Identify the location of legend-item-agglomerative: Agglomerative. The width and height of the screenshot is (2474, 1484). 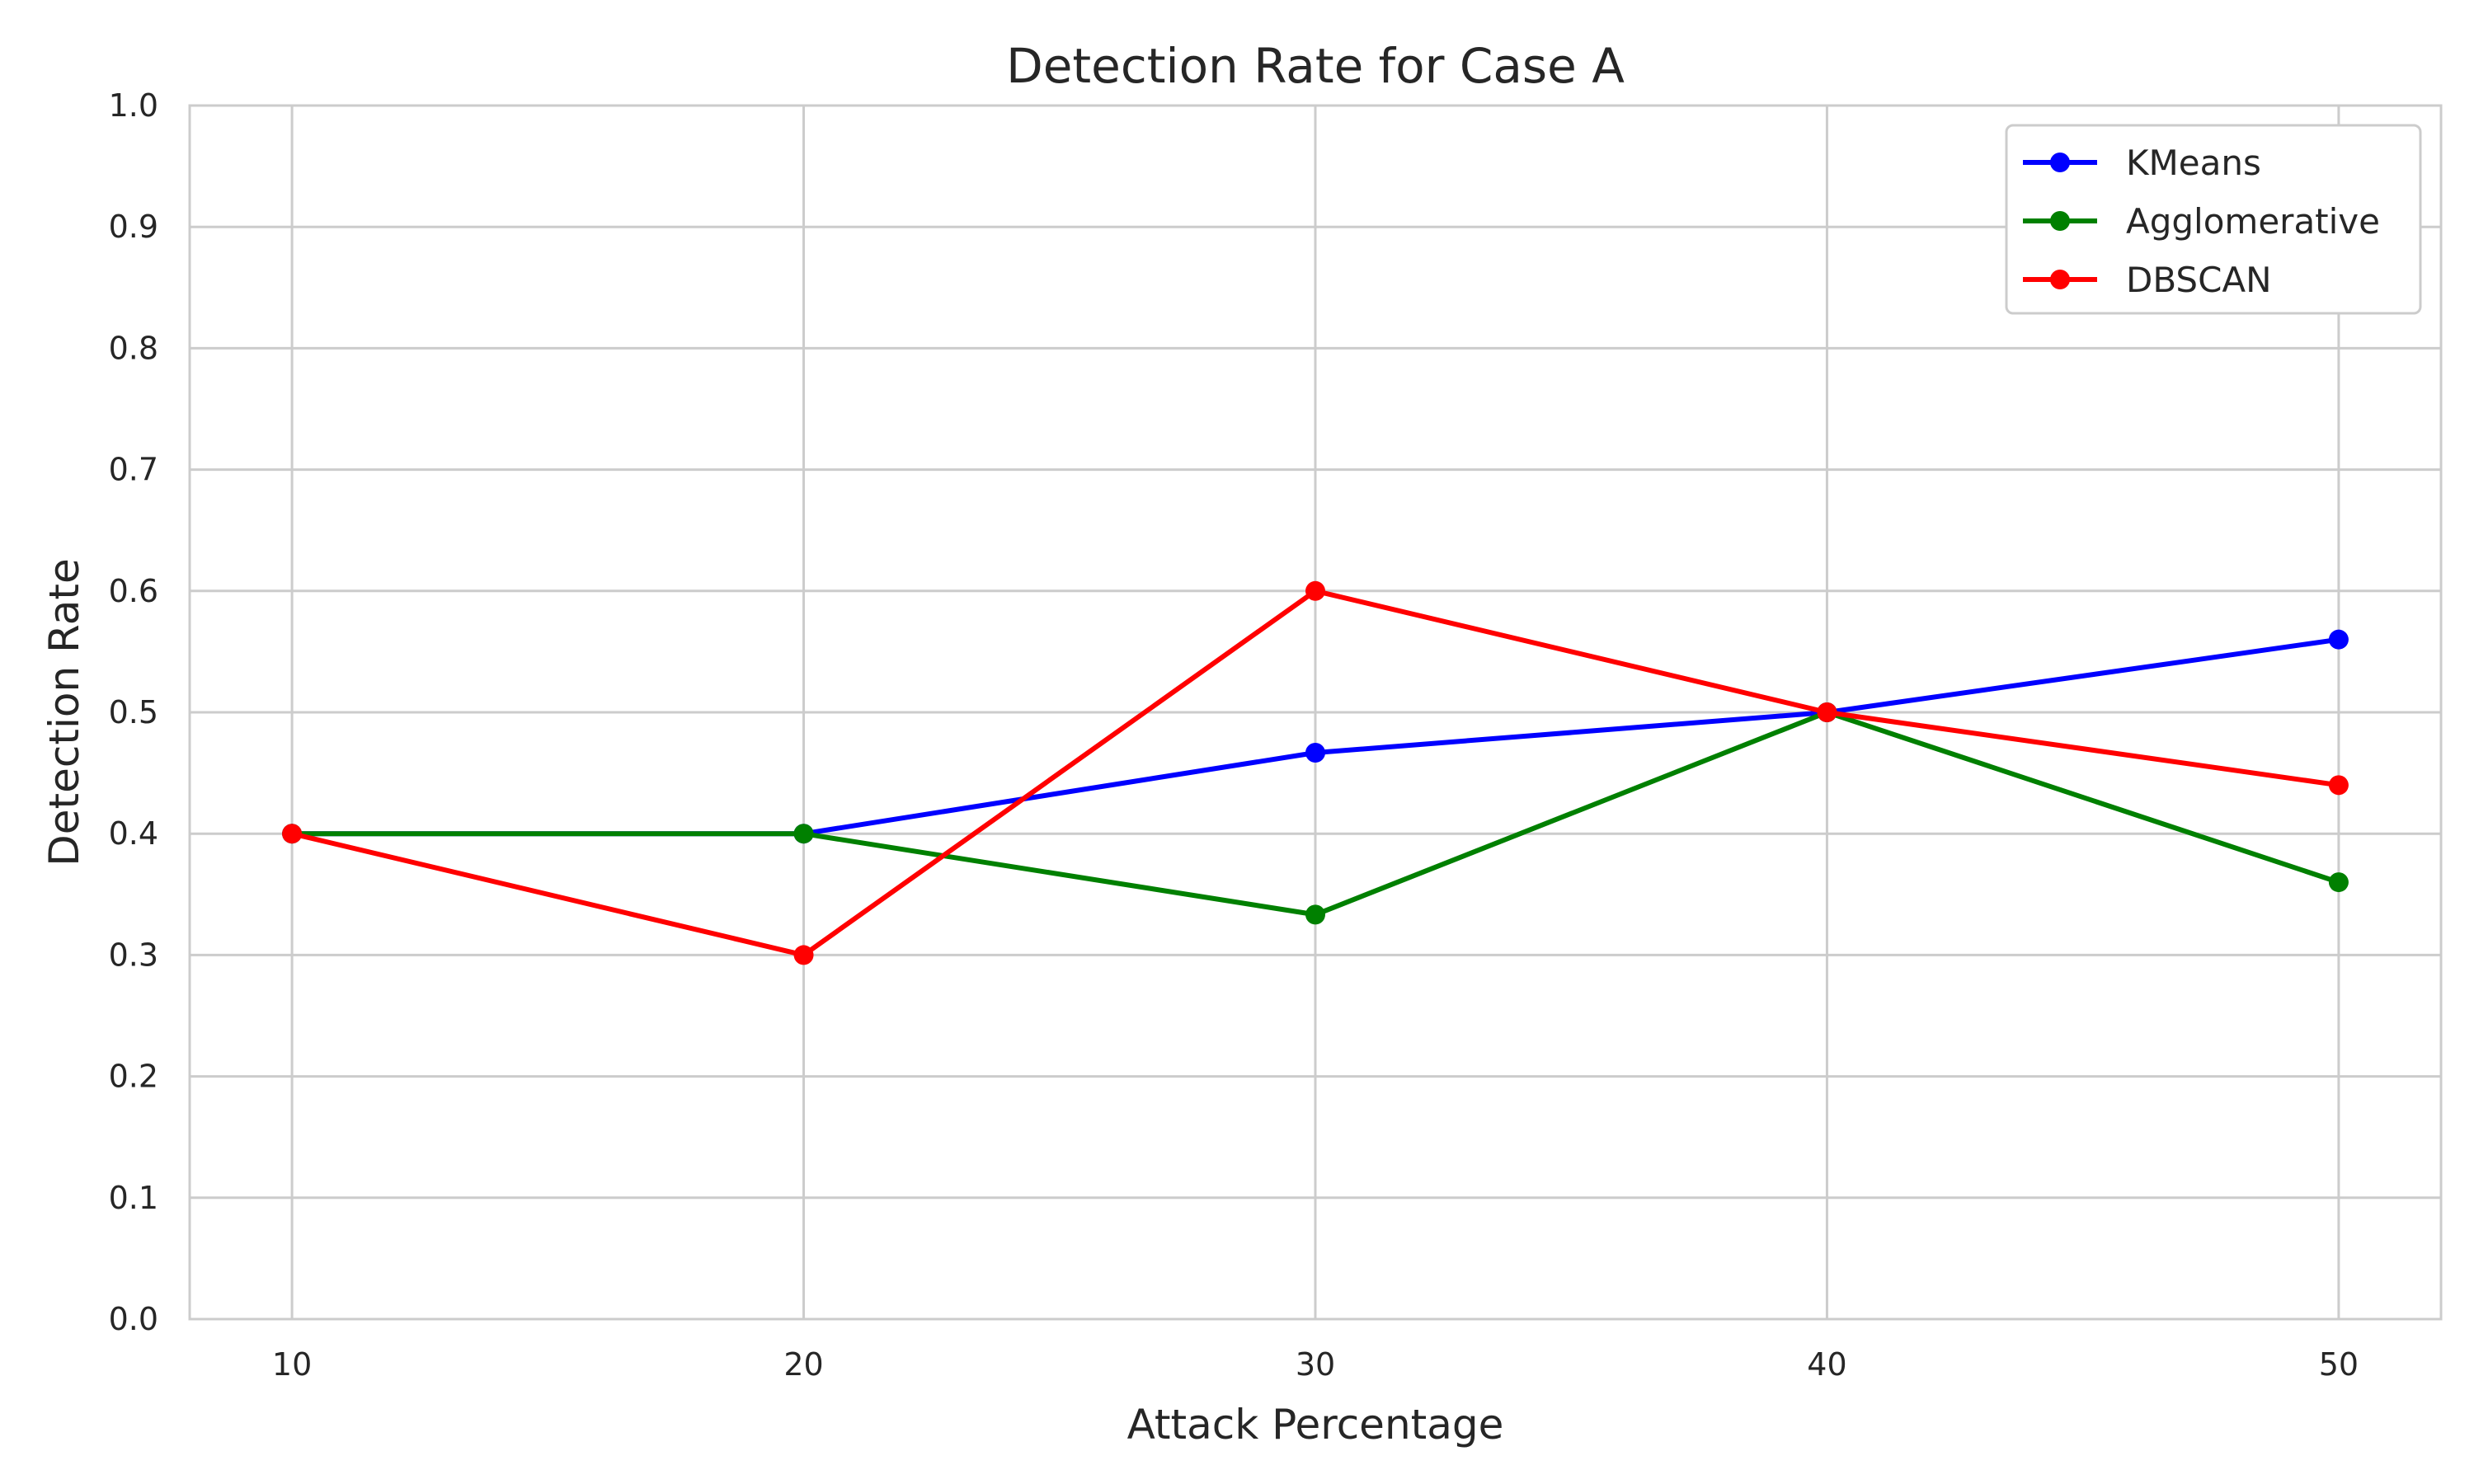
(2201, 221).